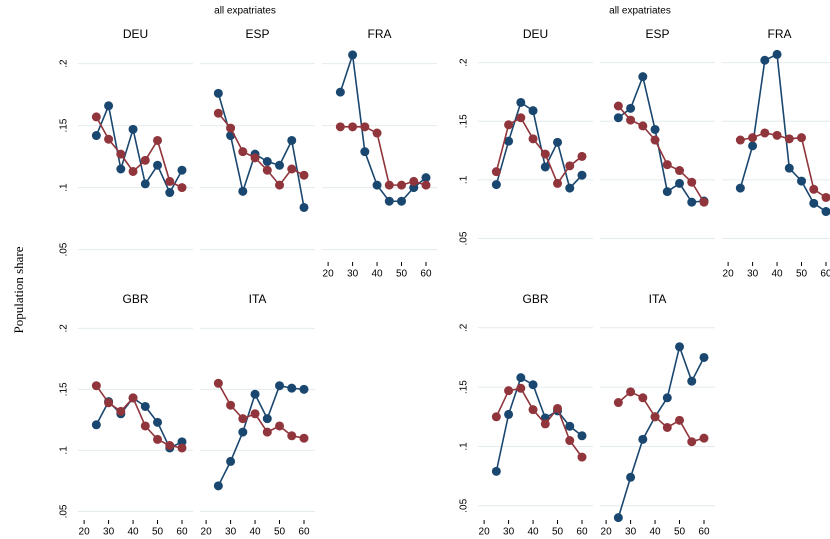 The width and height of the screenshot is (830, 539). What do you see at coordinates (535, 299) in the screenshot?
I see `panel-title: GBR` at bounding box center [535, 299].